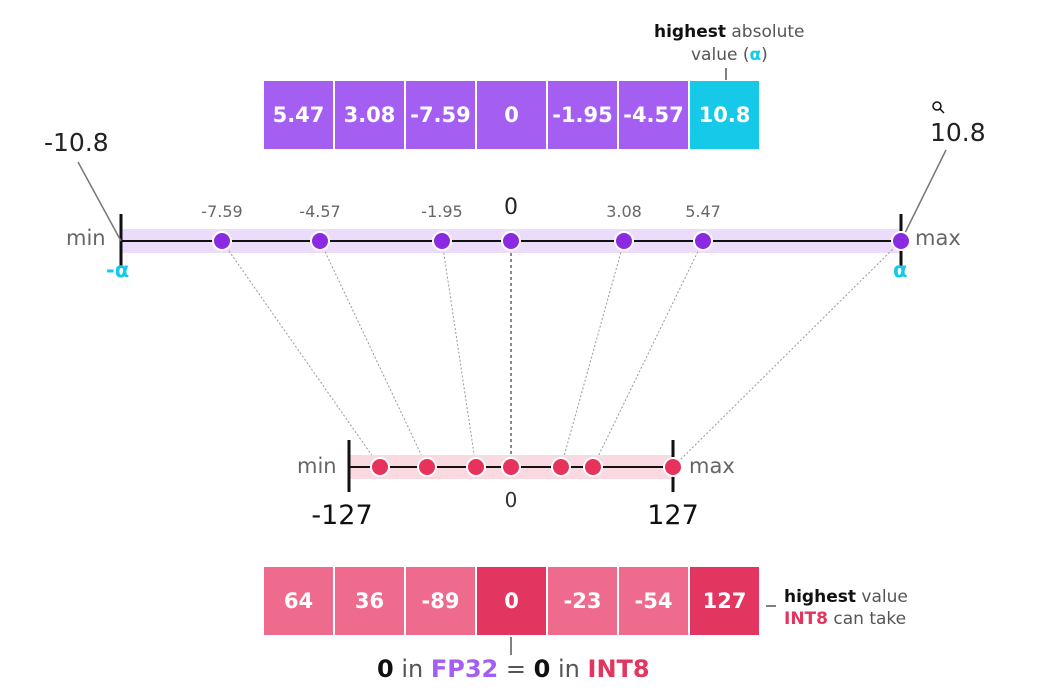 The width and height of the screenshot is (1056, 697). Describe the element at coordinates (412, 669) in the screenshot. I see `caption-in-1: in` at that location.